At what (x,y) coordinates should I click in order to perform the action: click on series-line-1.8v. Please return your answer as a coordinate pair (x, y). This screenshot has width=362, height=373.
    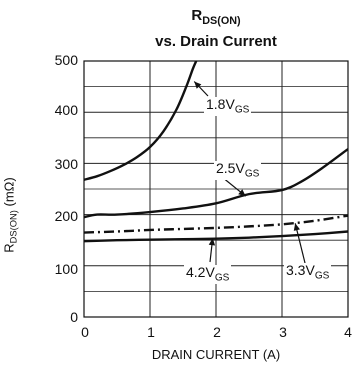
    Looking at the image, I should click on (141, 121).